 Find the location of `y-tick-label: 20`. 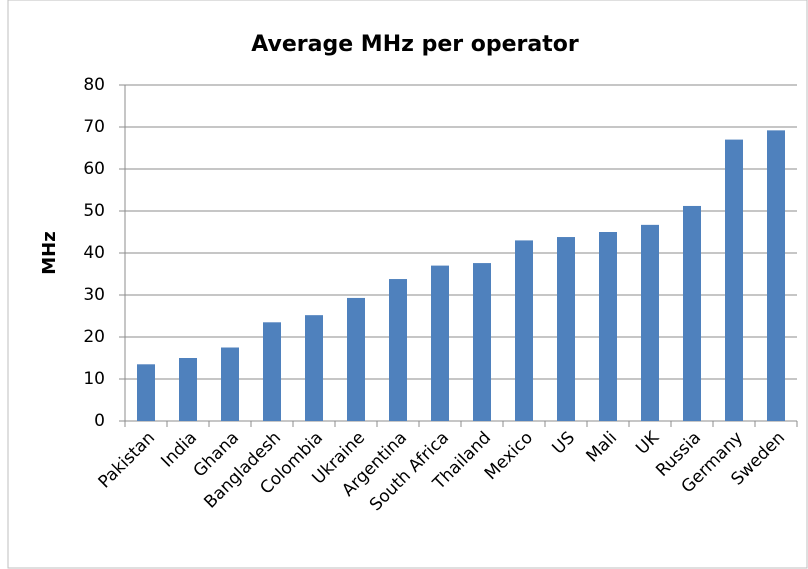

y-tick-label: 20 is located at coordinates (94, 337).